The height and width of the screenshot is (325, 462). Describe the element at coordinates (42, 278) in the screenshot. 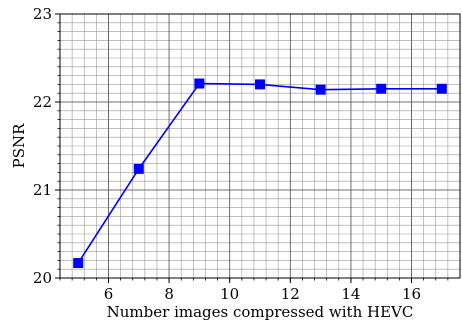

I see `y-tick-label: 20` at that location.